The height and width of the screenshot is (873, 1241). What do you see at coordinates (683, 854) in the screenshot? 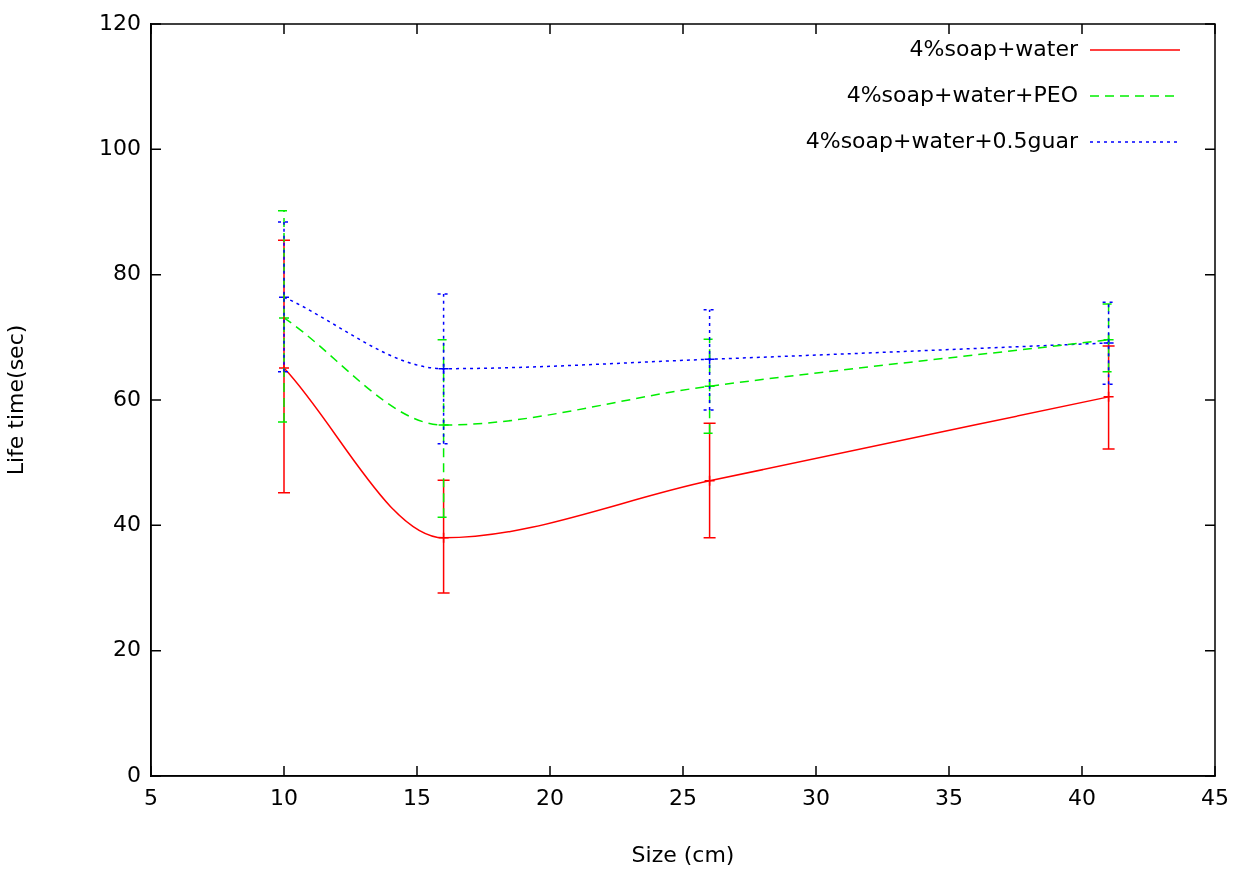
I see `x-axis-title: Size (cm)` at bounding box center [683, 854].